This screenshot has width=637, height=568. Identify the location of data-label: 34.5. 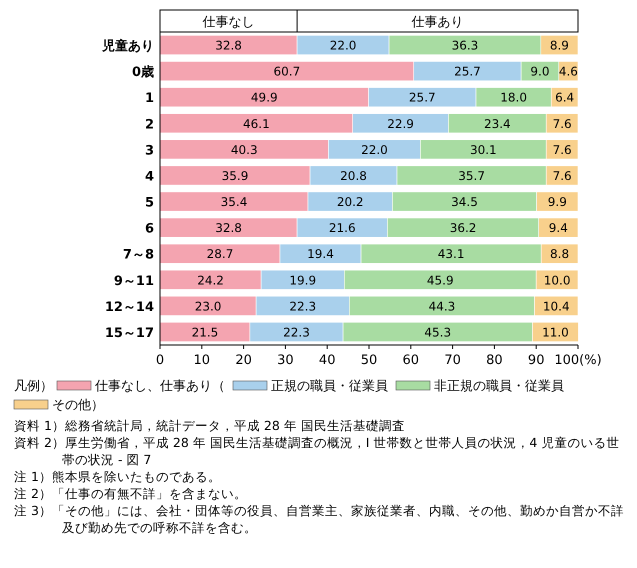
(464, 202).